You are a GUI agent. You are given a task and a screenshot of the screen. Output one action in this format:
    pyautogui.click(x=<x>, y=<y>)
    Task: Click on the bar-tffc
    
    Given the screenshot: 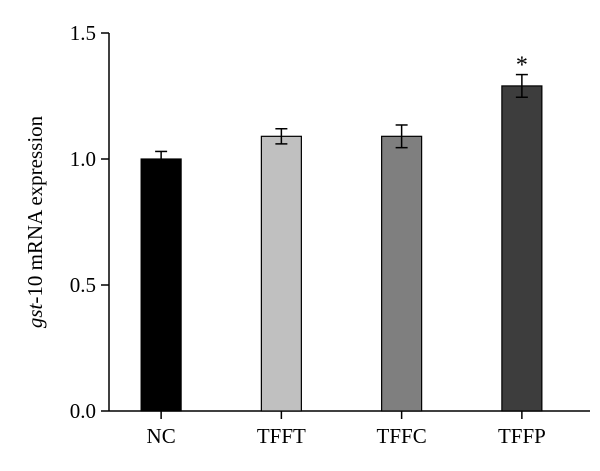 What is the action you would take?
    pyautogui.click(x=402, y=273)
    